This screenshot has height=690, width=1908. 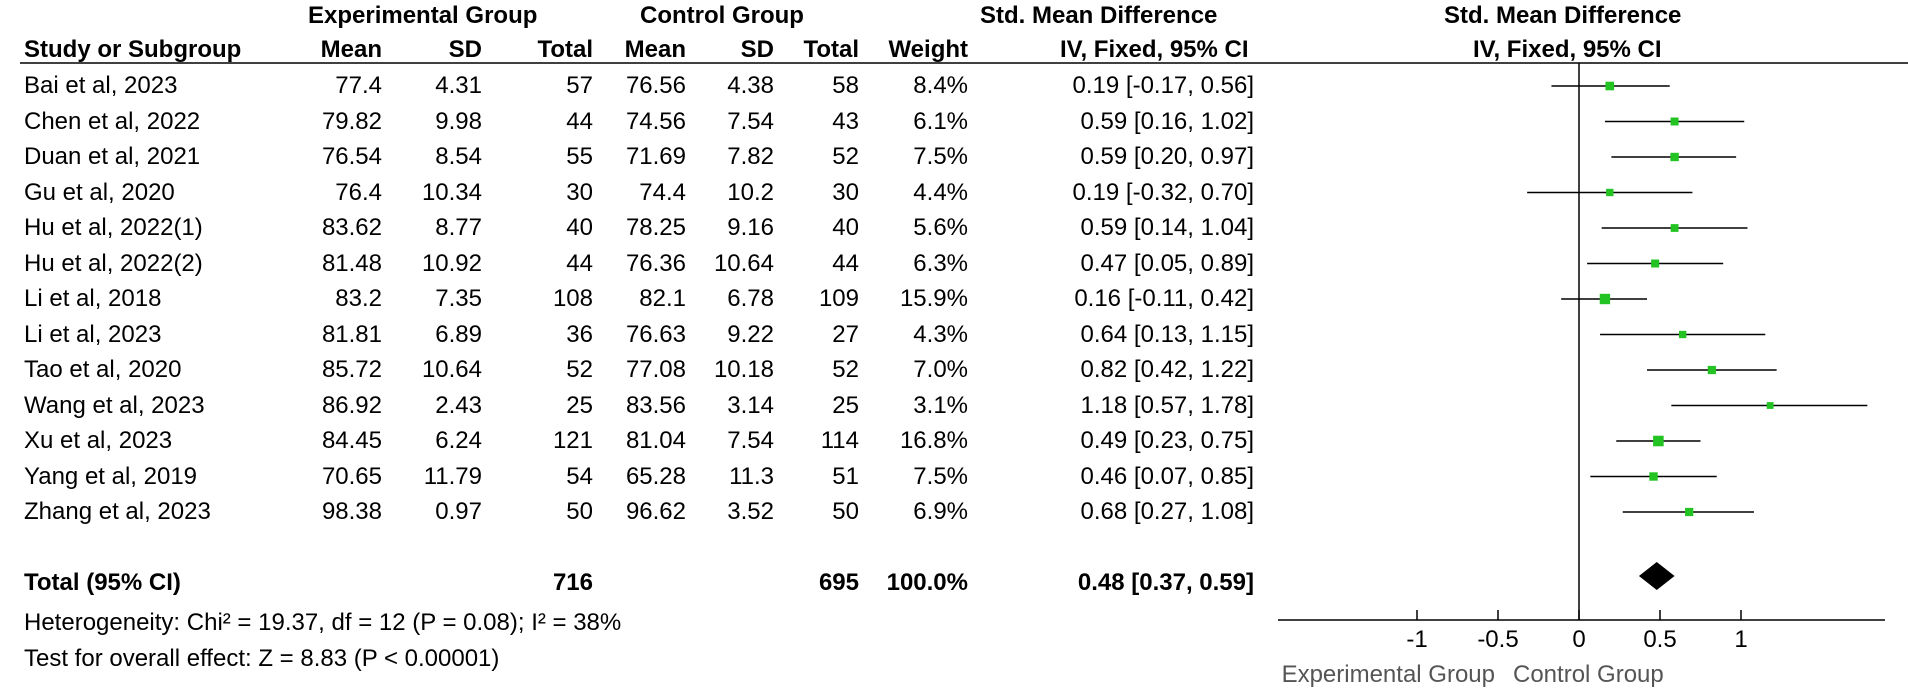 I want to click on cell-mean1: 77.4, so click(x=358, y=85).